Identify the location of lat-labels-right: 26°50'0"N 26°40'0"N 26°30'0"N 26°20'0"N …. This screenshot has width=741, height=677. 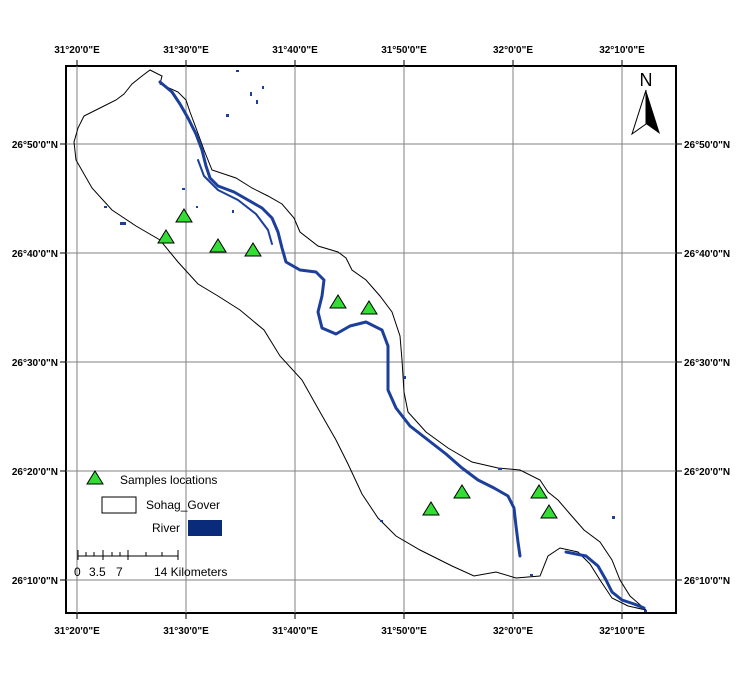
(707, 363).